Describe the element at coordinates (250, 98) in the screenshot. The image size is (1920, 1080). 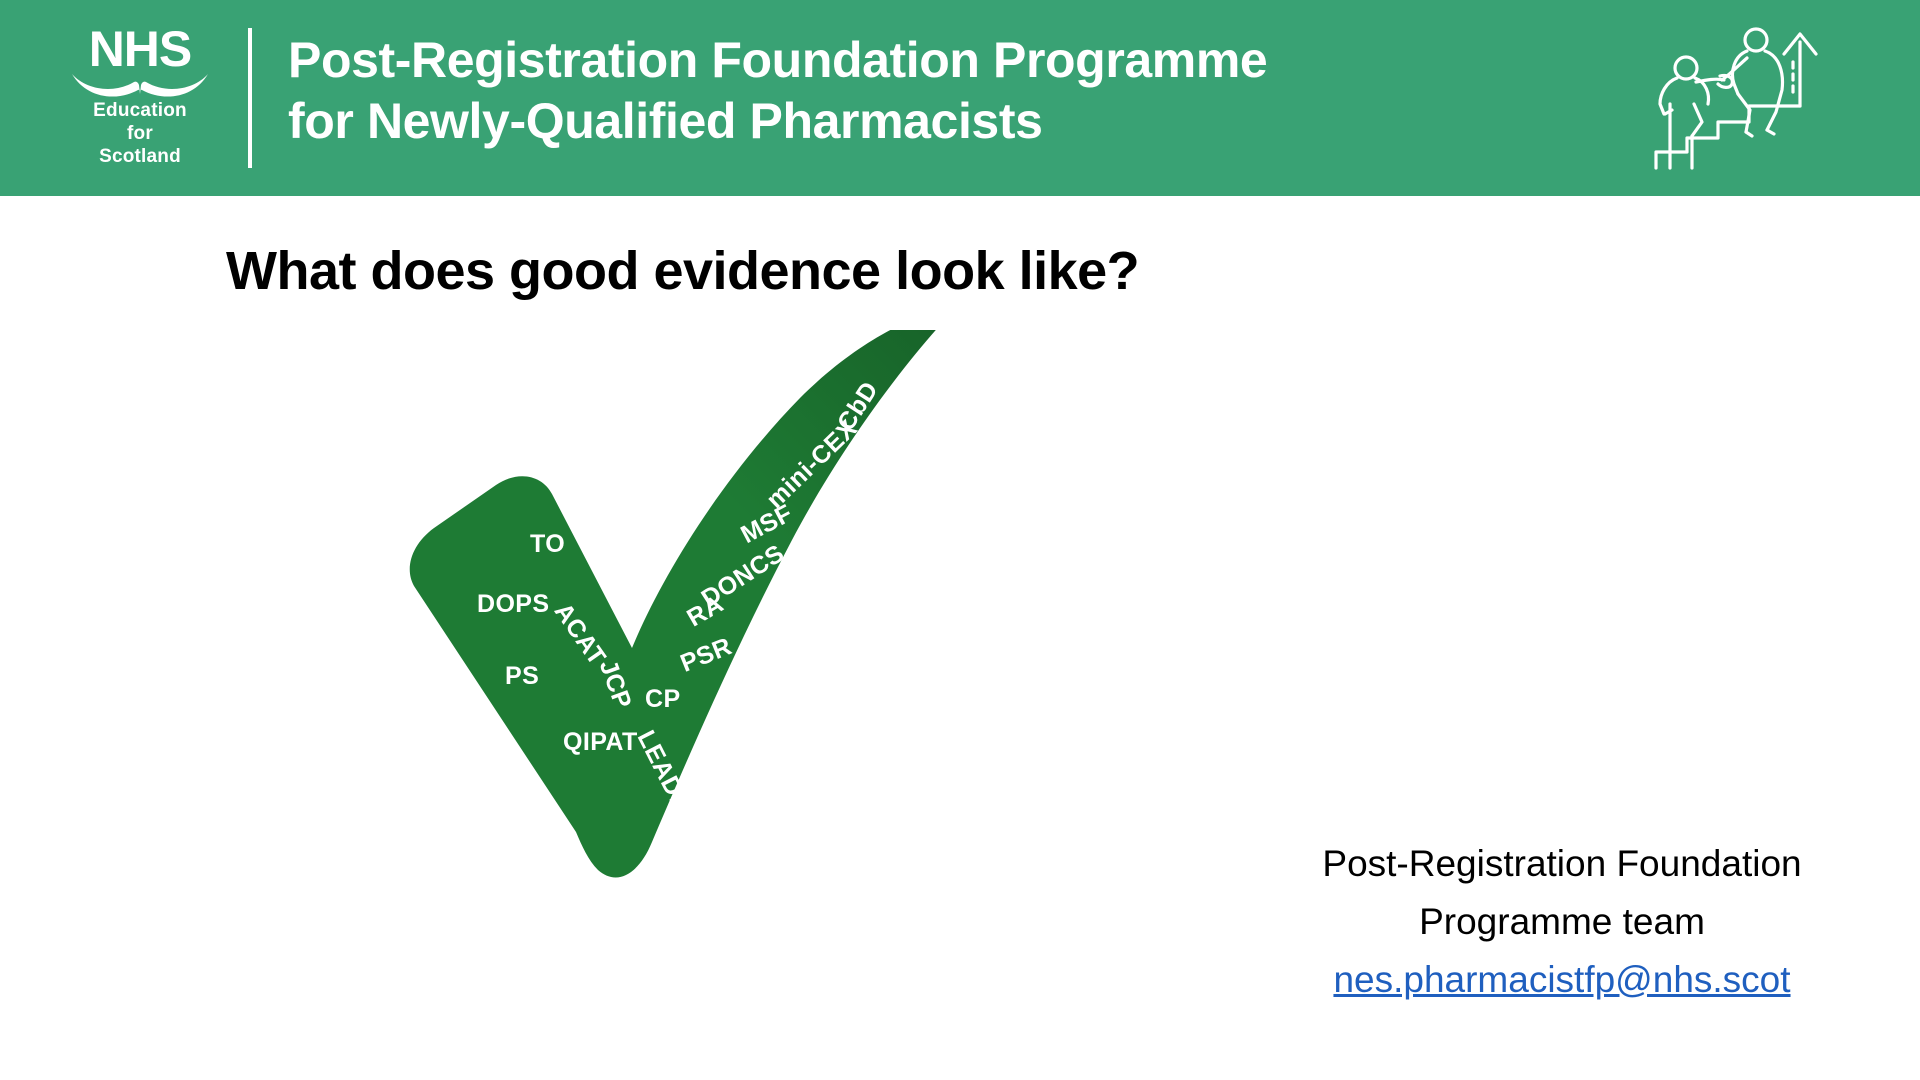
I see `header-divider` at that location.